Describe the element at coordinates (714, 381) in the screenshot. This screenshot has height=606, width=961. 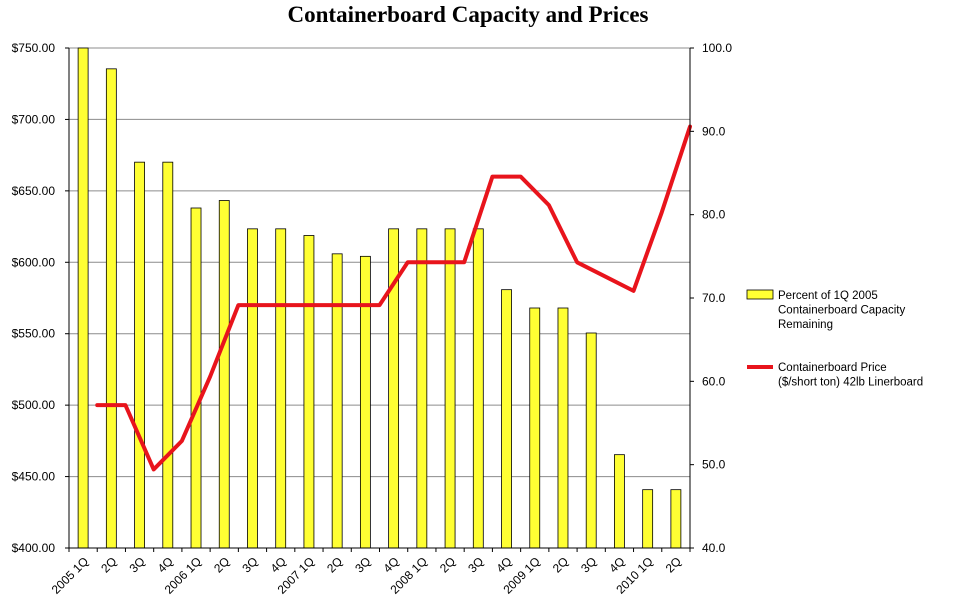
I see `right-tick-label: 60.0` at that location.